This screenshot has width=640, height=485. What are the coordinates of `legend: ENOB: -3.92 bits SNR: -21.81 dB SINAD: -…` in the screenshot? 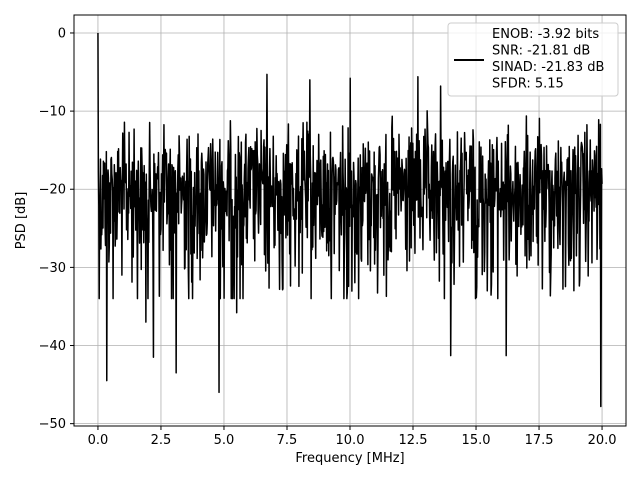 It's located at (533, 59).